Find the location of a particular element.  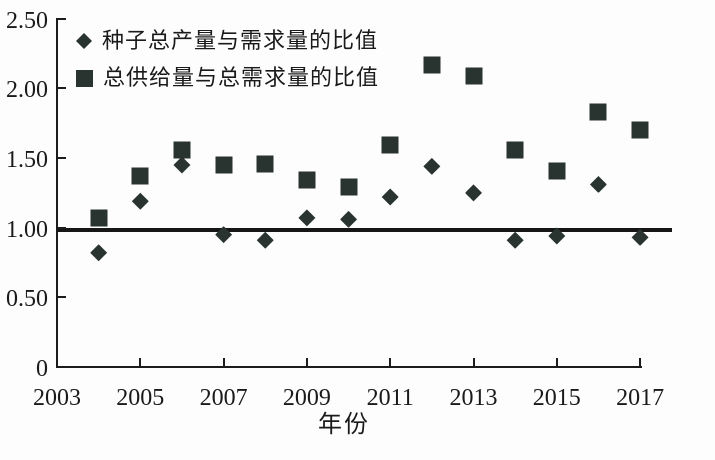

square-marker-icon is located at coordinates (84, 78).